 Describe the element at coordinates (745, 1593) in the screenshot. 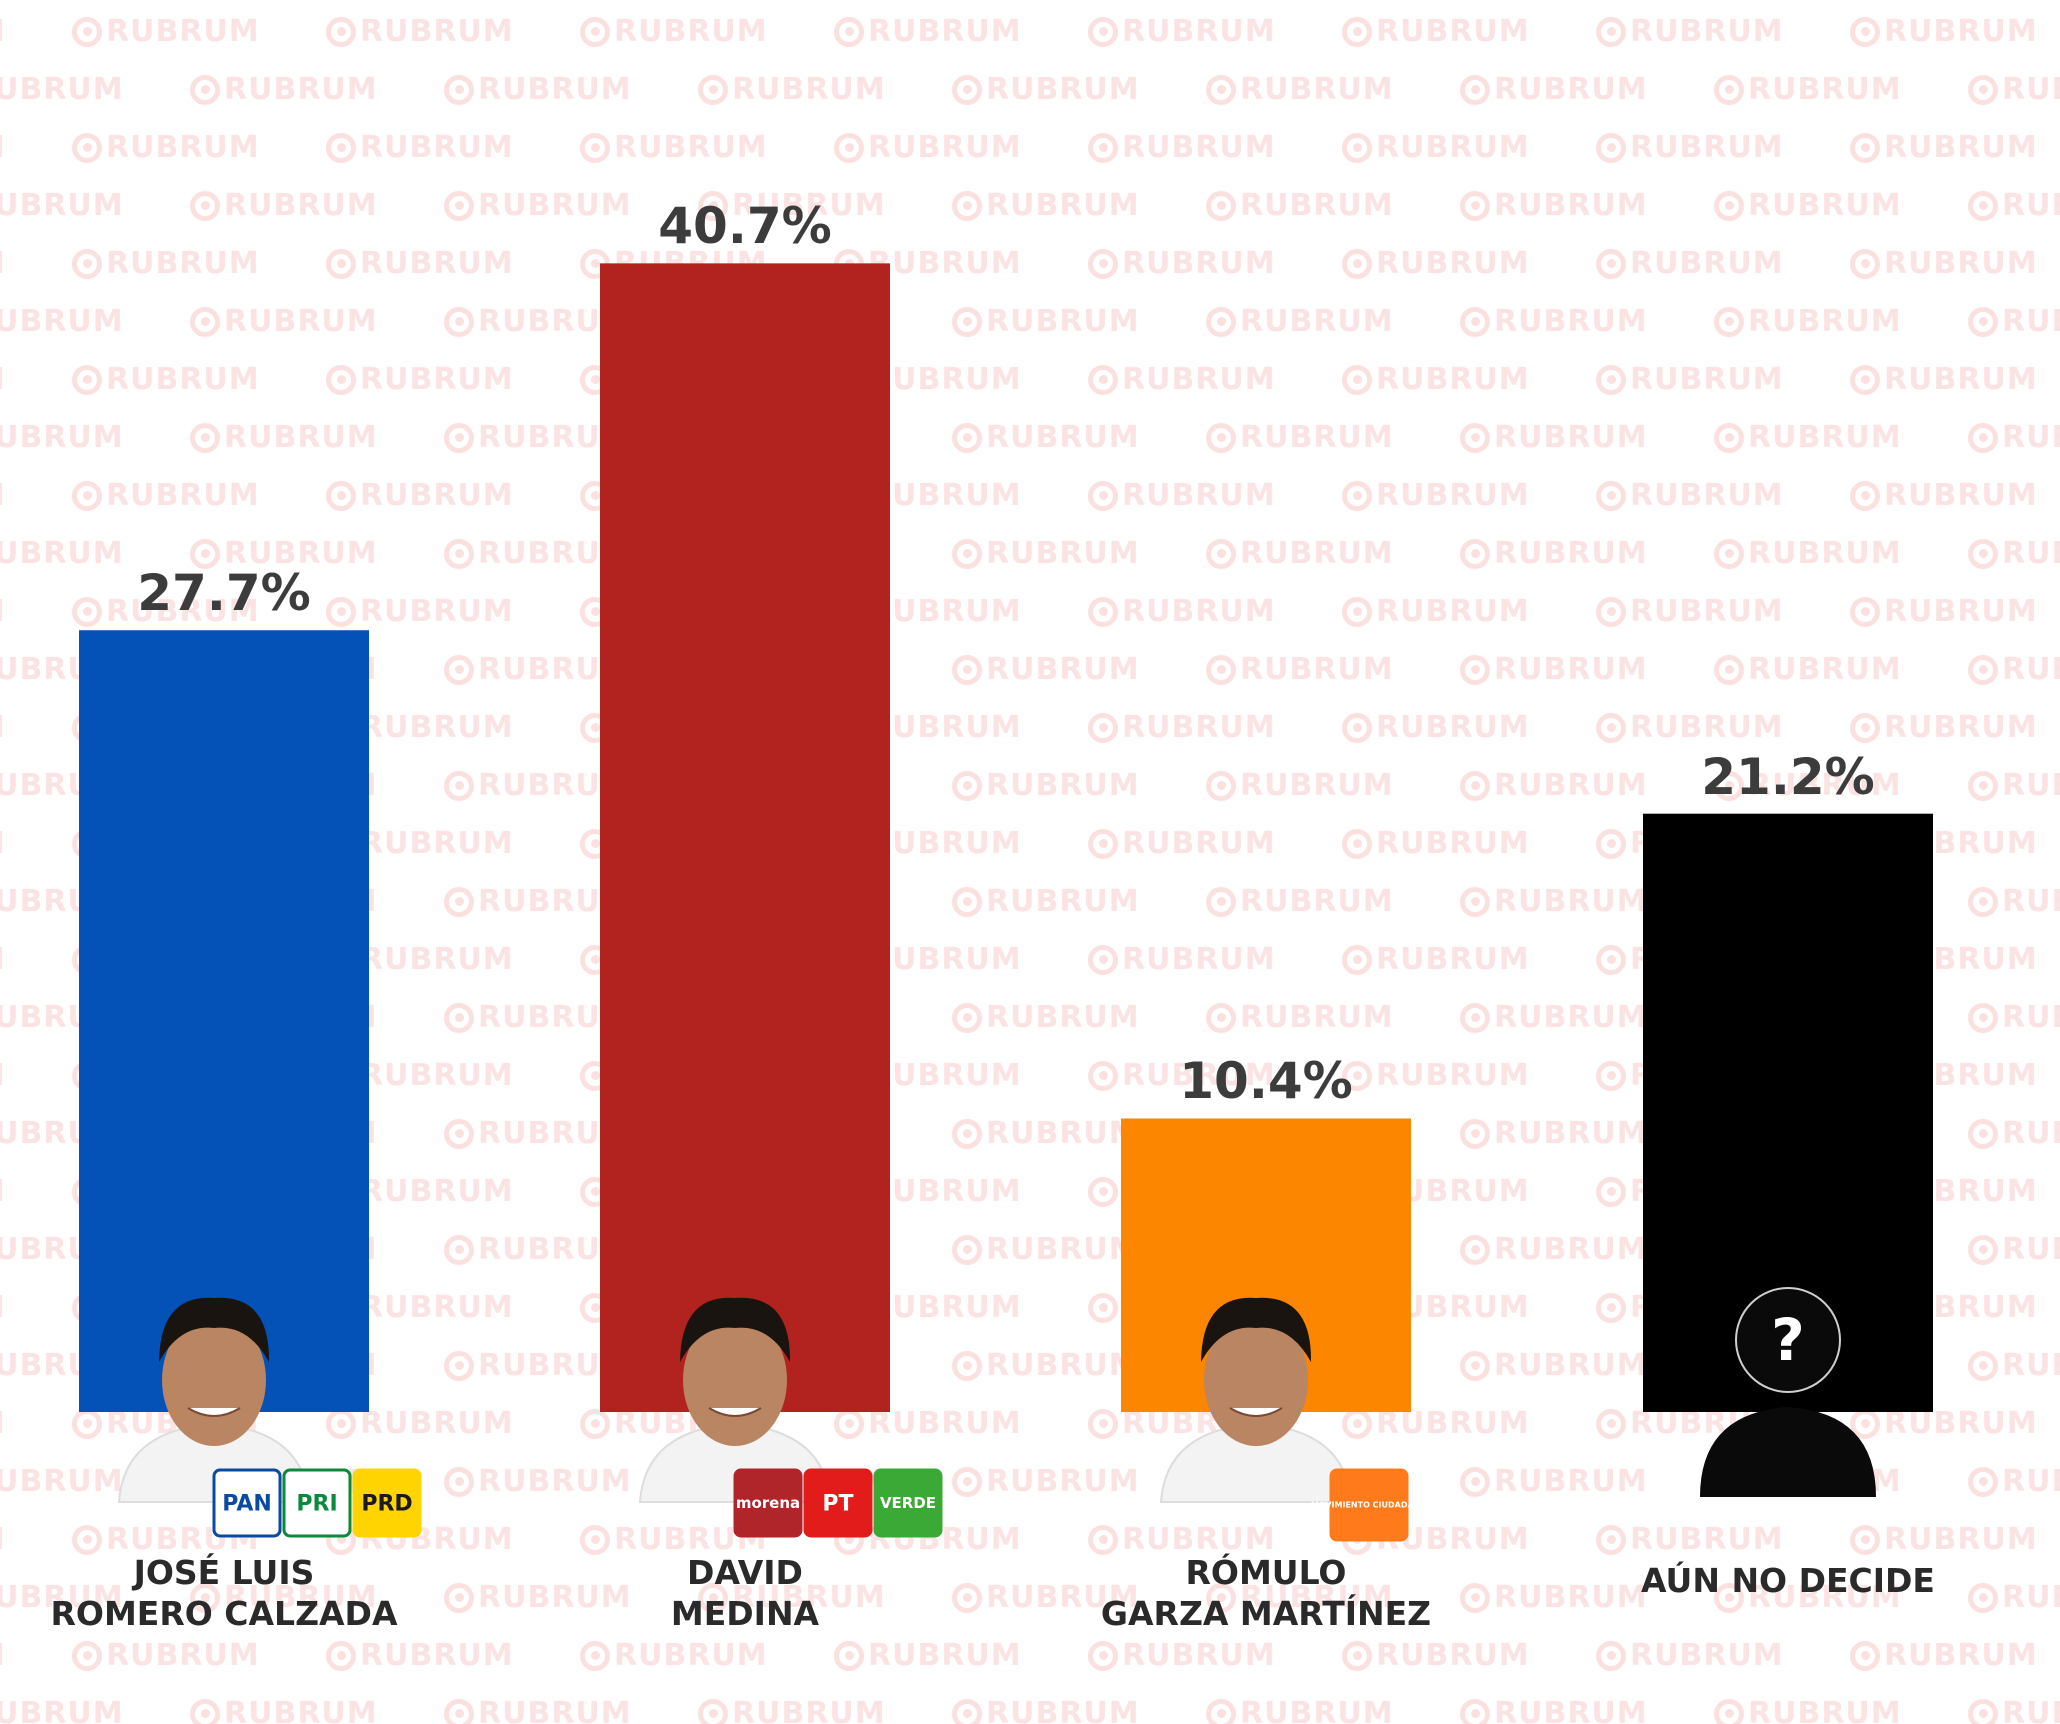

I see `category-label: DAVID MEDINA` at that location.